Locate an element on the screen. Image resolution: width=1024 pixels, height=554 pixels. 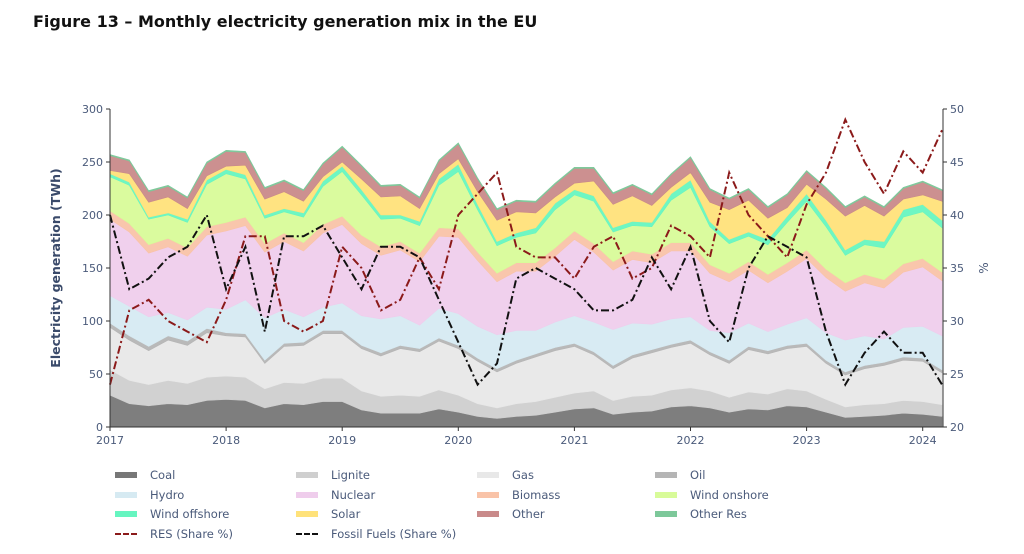
legend-item: Coal is located at coordinates (205, 475).